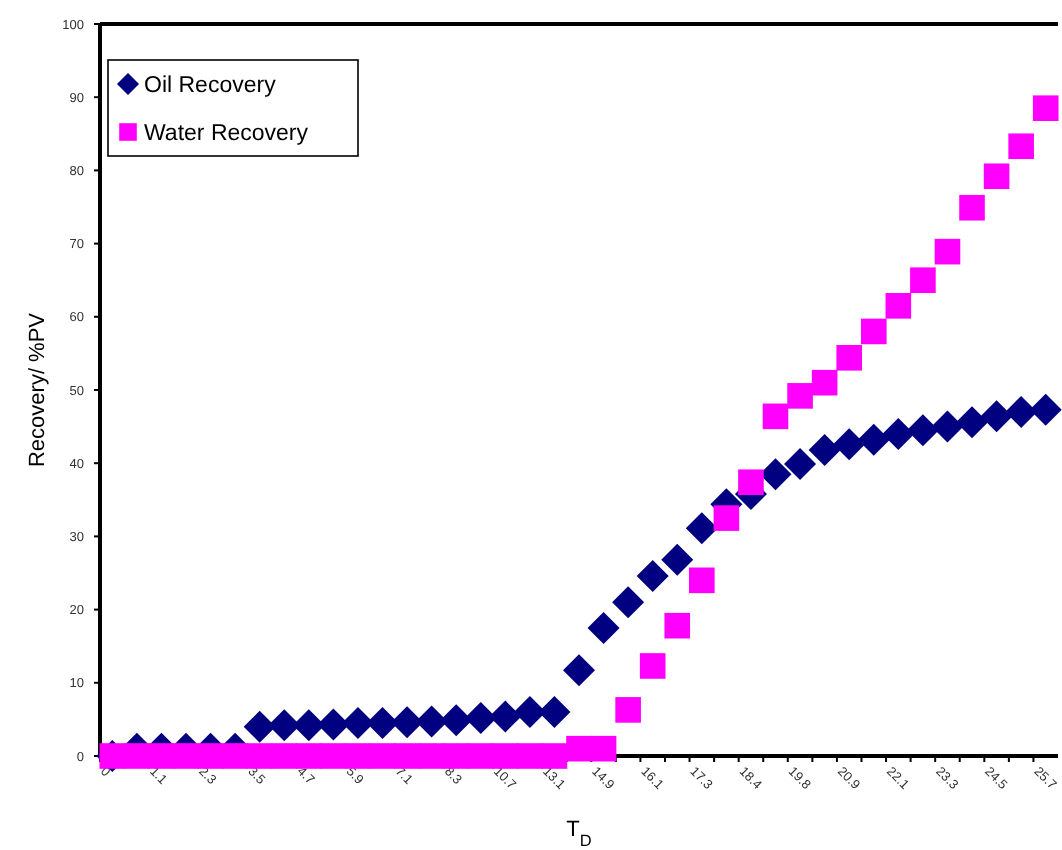  What do you see at coordinates (38, 389) in the screenshot?
I see `y-axis-title: Recovery/ %PV` at bounding box center [38, 389].